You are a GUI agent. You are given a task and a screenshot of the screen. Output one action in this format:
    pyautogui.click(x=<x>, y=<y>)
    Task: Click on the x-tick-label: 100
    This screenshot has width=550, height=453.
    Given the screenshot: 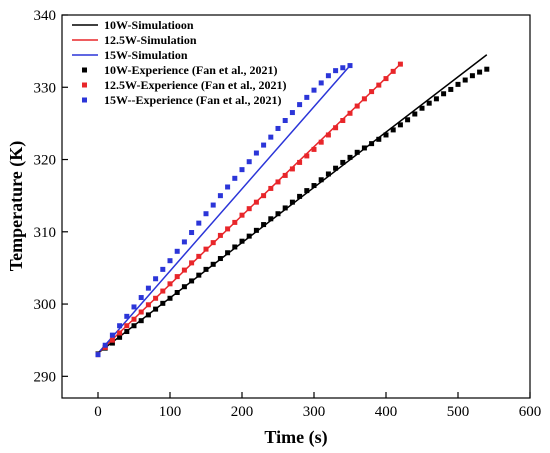 What is the action you would take?
    pyautogui.click(x=170, y=412)
    